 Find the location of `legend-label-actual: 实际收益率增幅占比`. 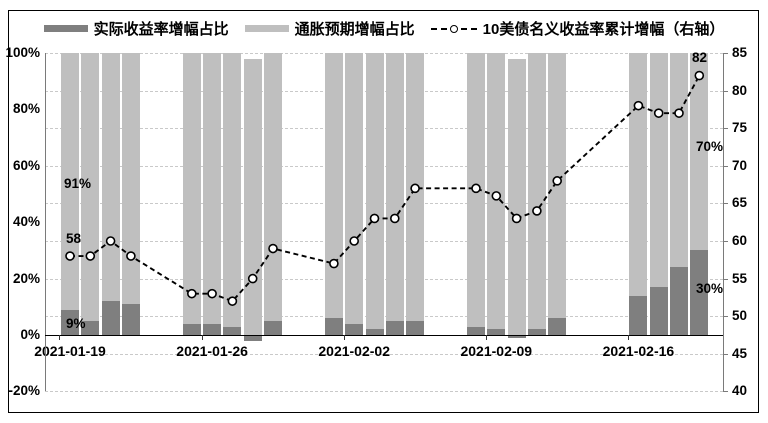

legend-label-actual: 实际收益率增幅占比 is located at coordinates (161, 29).